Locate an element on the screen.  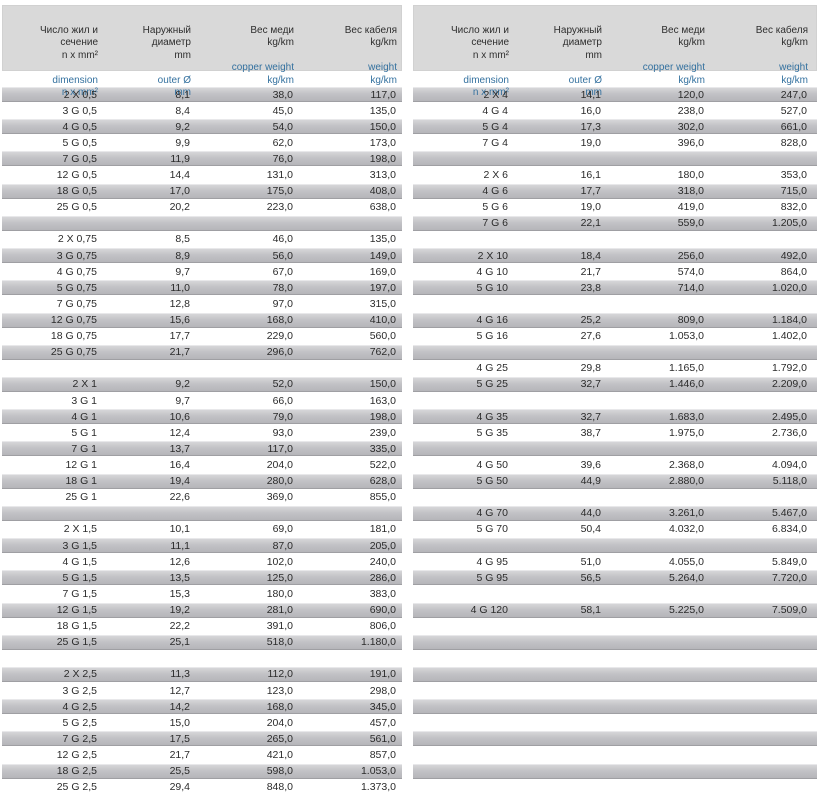
table-cell: 638,0 is located at coordinates (382, 207).